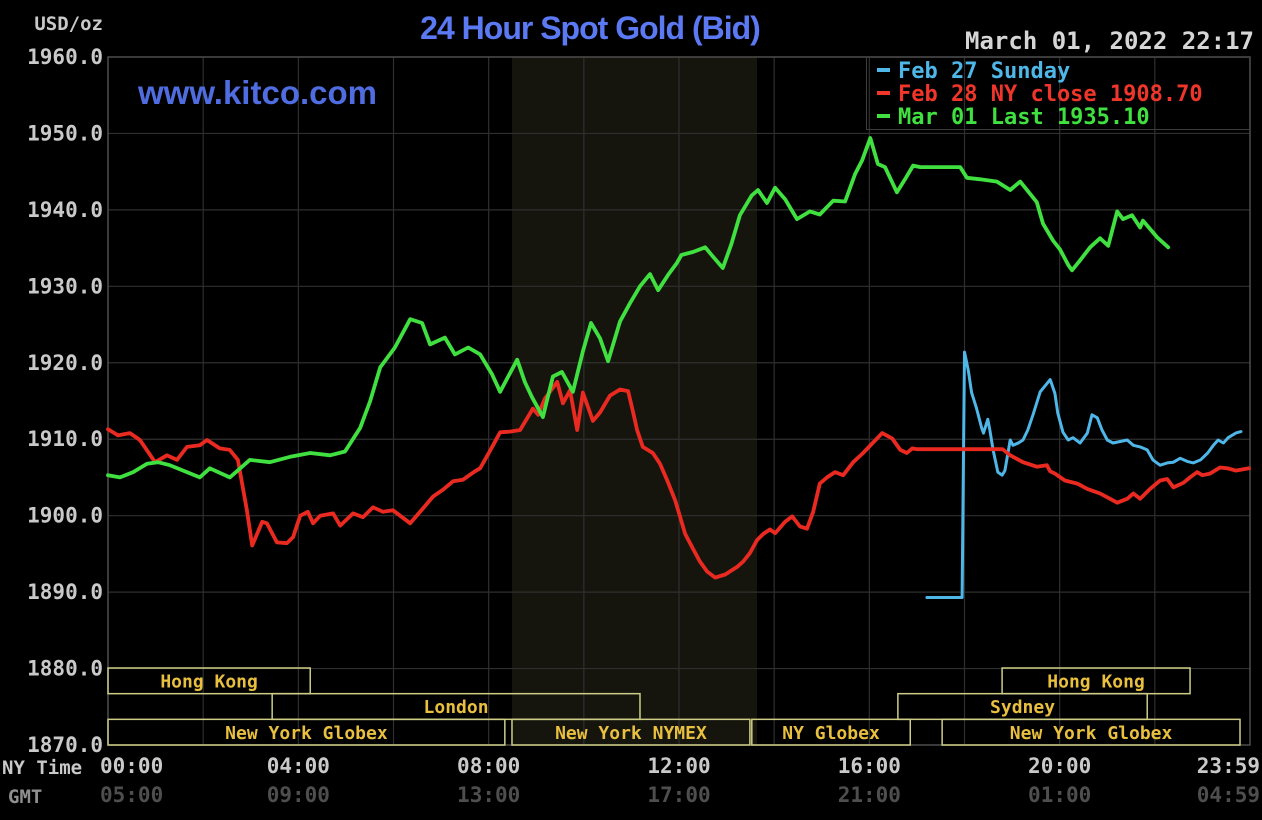  I want to click on legend-item-feb27: Feb 27 Sunday, so click(1063, 71).